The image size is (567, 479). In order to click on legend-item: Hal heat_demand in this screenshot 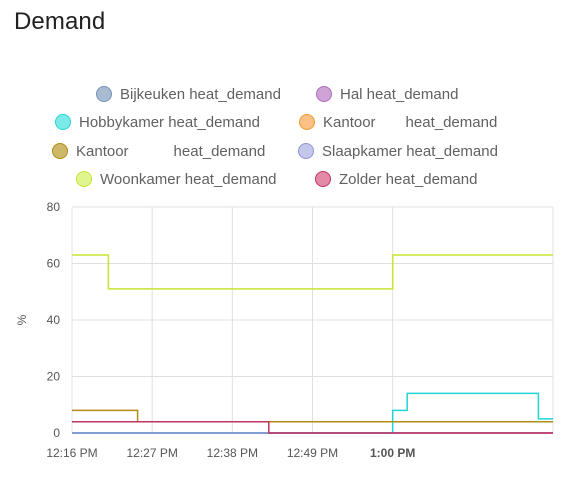, I will do `click(387, 94)`.